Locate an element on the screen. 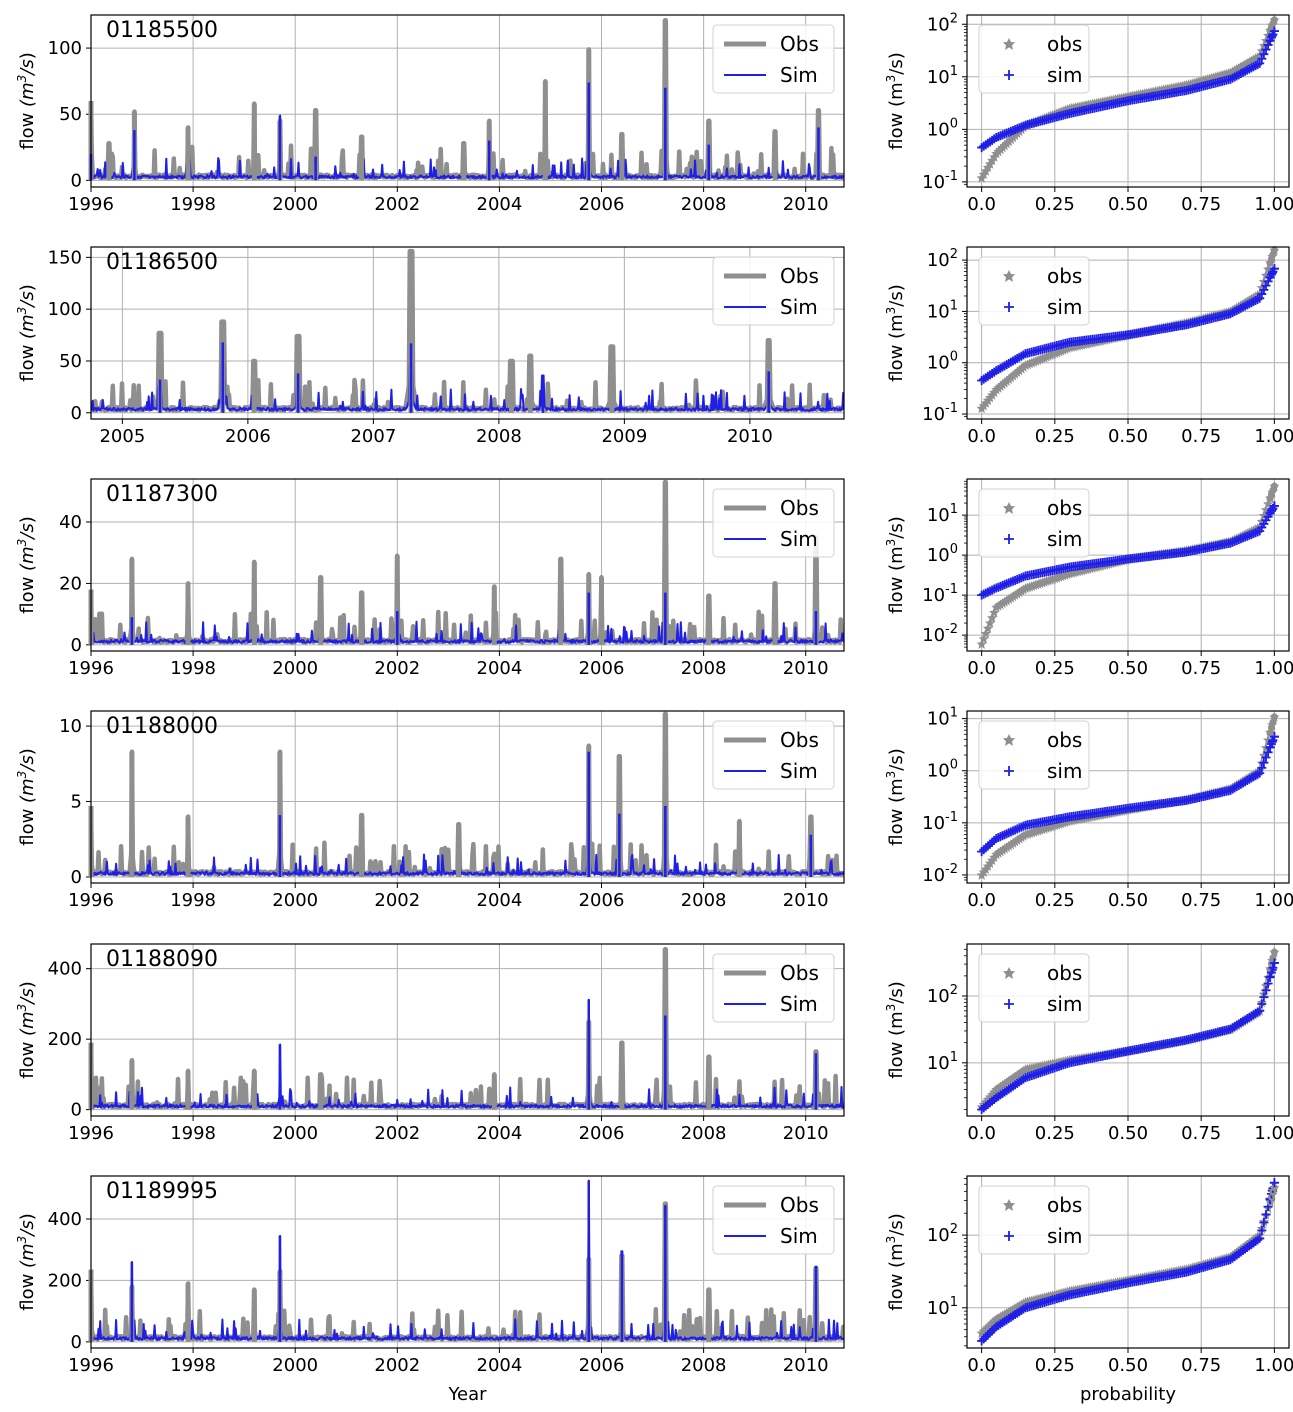  y-tick-label: 10⁻¹ is located at coordinates (940, 413).